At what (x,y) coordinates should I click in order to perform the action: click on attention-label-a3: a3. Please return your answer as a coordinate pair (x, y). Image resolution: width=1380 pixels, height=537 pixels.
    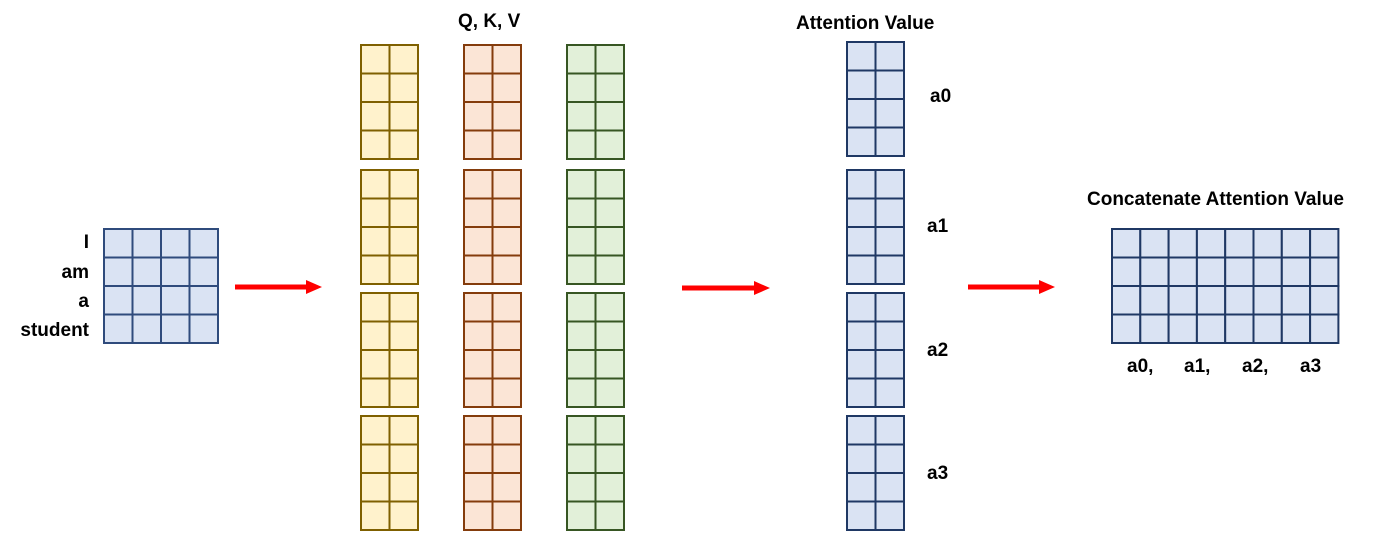
    Looking at the image, I should click on (938, 473).